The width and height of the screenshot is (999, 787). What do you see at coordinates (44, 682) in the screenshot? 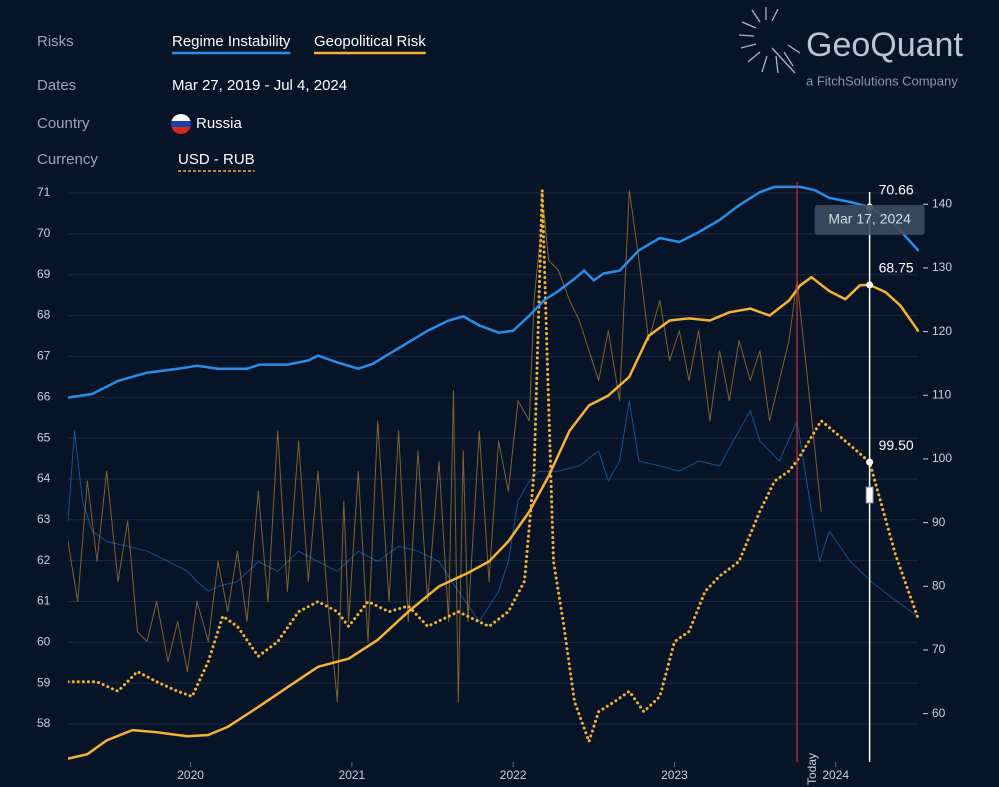
I see `y-tick-label: 59` at bounding box center [44, 682].